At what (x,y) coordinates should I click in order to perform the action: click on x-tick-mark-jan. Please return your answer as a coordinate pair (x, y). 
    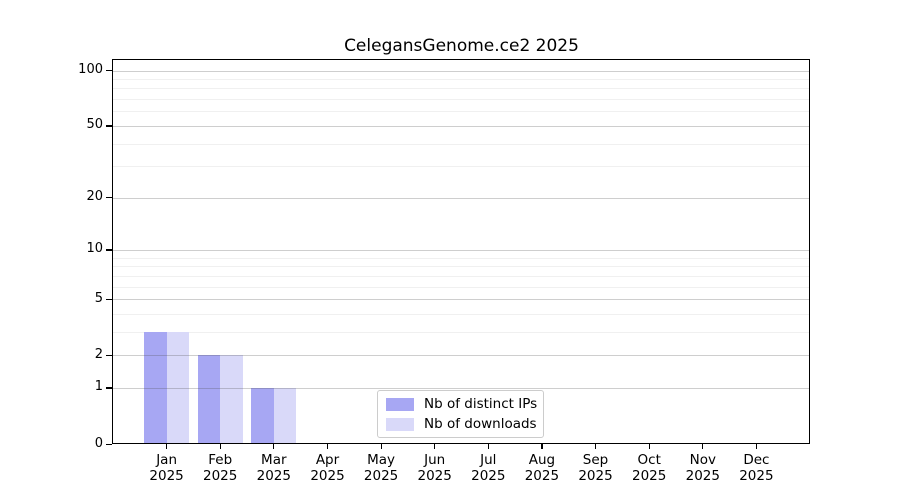
    Looking at the image, I should click on (167, 446).